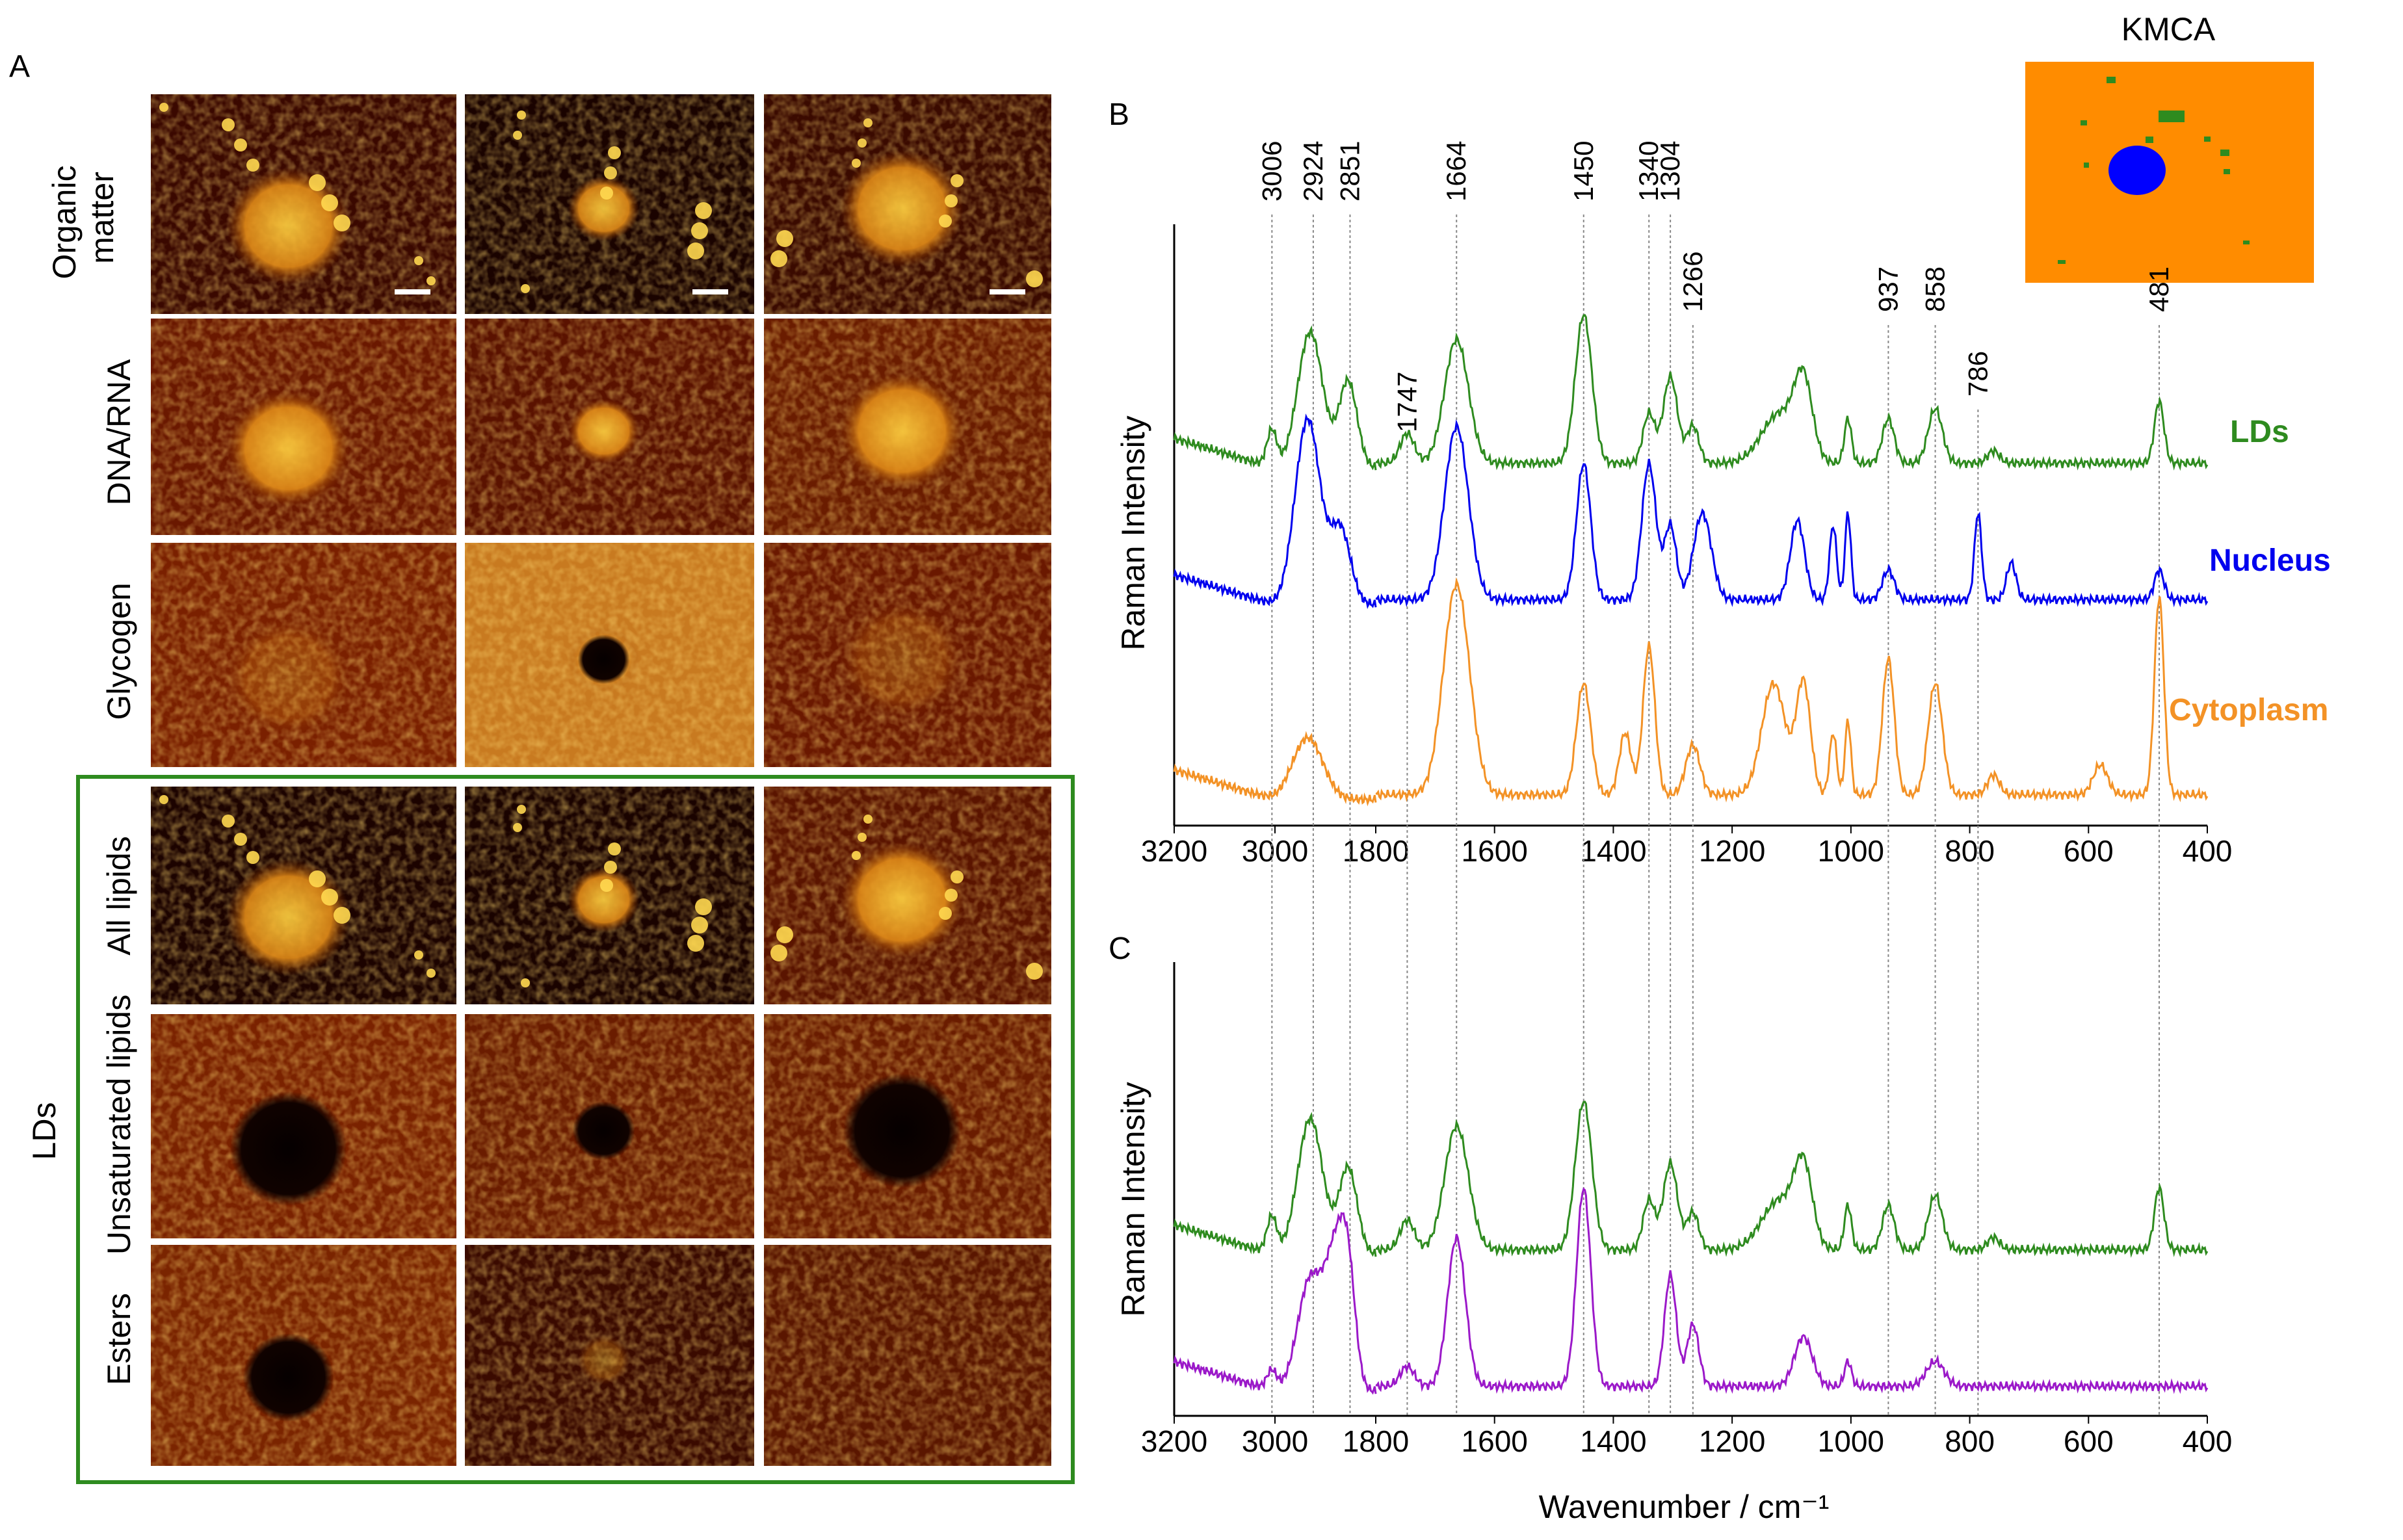 This screenshot has width=2403, height=1540. Describe the element at coordinates (1687, 1437) in the screenshot. I see `chart-c-x-ticks: 3200 3000 1800 1600 1400 1200 1000 800 600 400` at that location.